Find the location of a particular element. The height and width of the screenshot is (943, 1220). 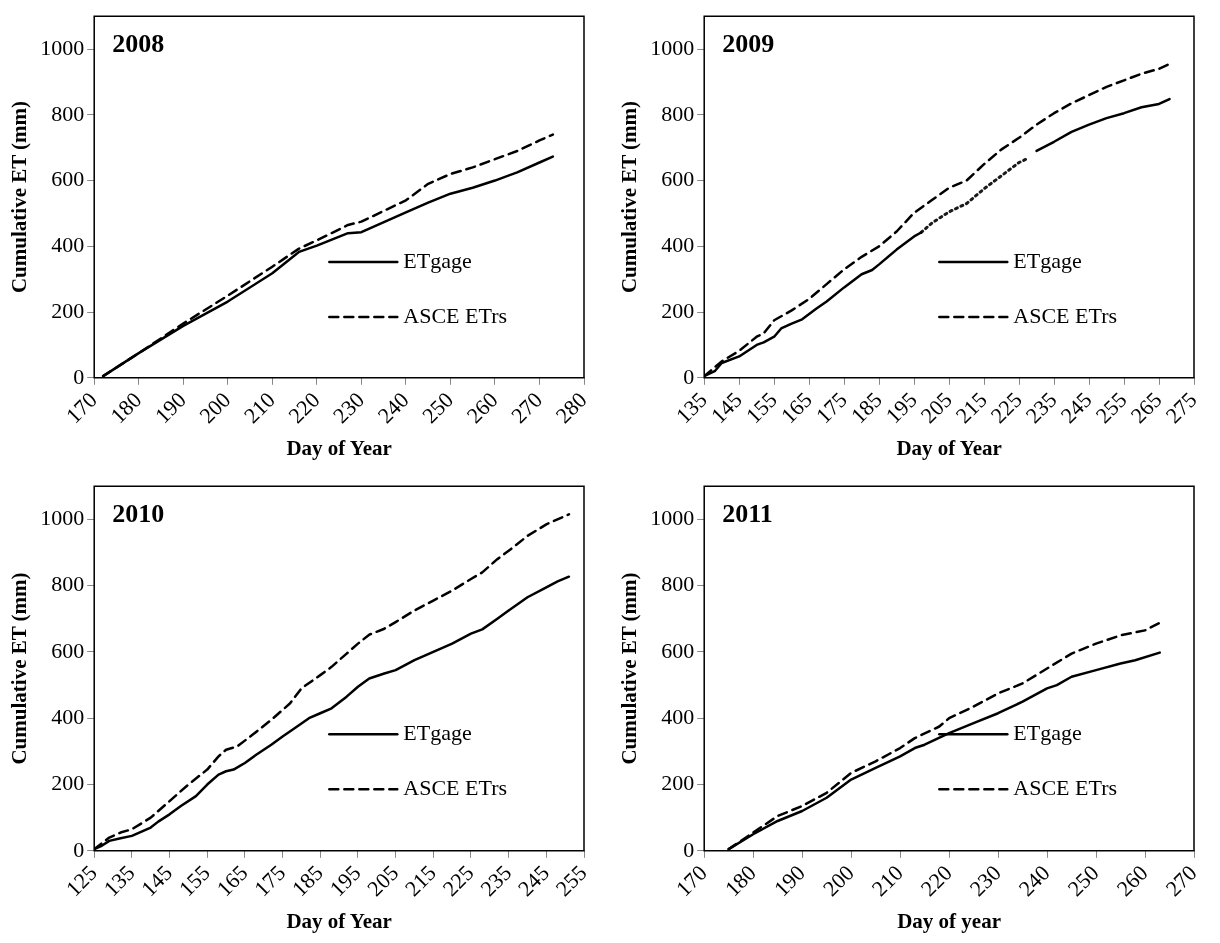

text: 2010 is located at coordinates (138, 513).